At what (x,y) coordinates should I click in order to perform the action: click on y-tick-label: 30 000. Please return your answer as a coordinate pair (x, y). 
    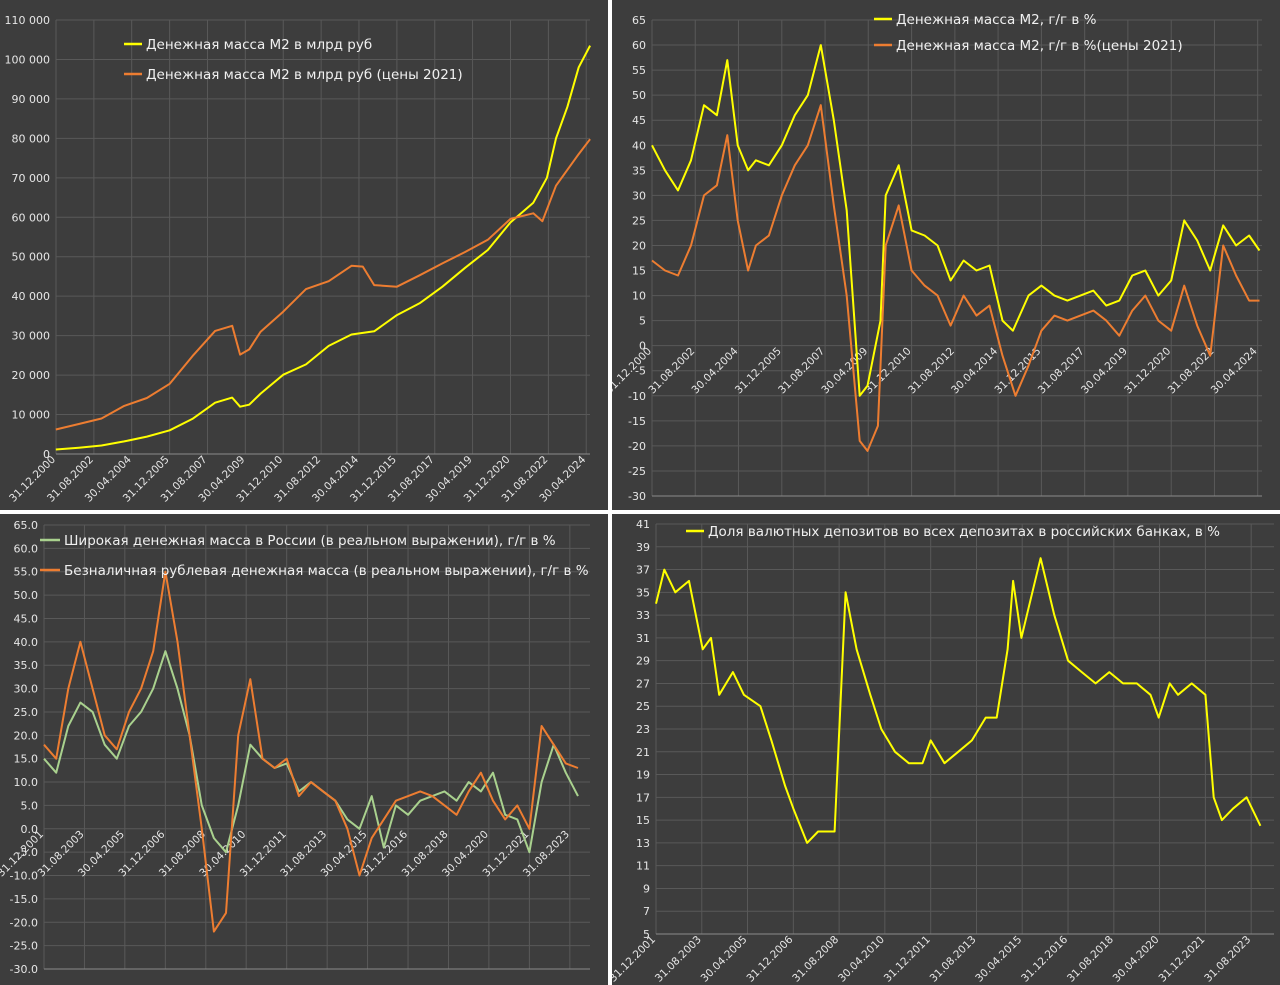
    Looking at the image, I should click on (31, 336).